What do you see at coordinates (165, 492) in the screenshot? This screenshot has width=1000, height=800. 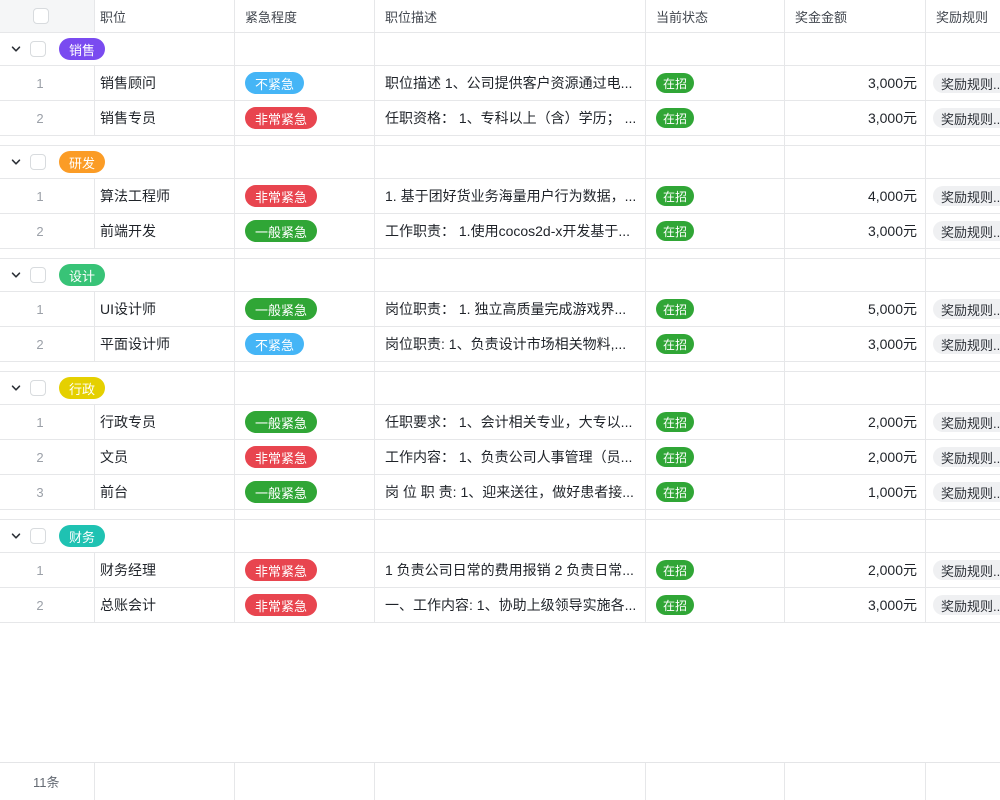 I see `position-cell: 前台` at bounding box center [165, 492].